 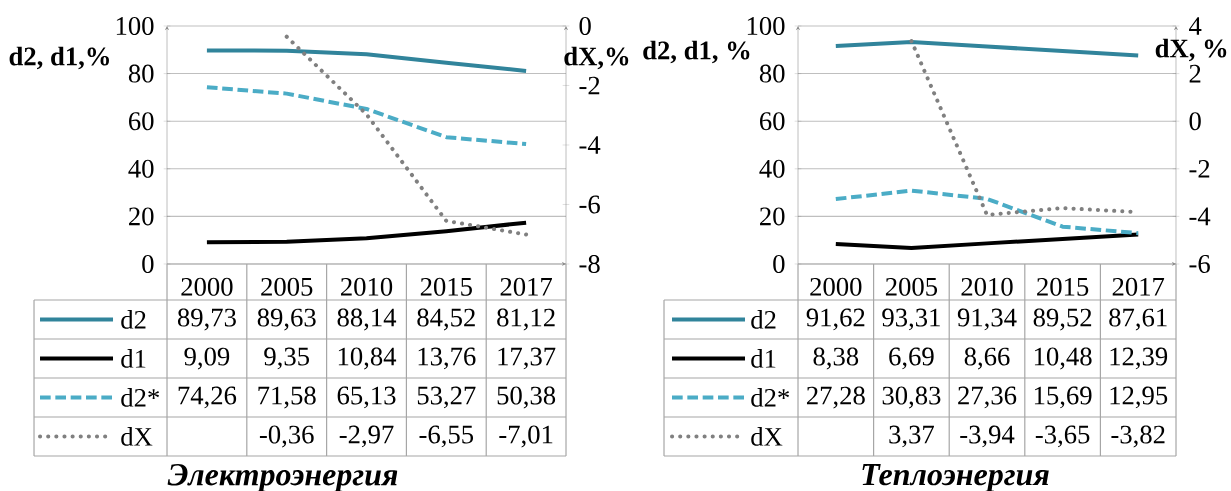 What do you see at coordinates (911, 436) in the screenshot?
I see `data-label: 3,37` at bounding box center [911, 436].